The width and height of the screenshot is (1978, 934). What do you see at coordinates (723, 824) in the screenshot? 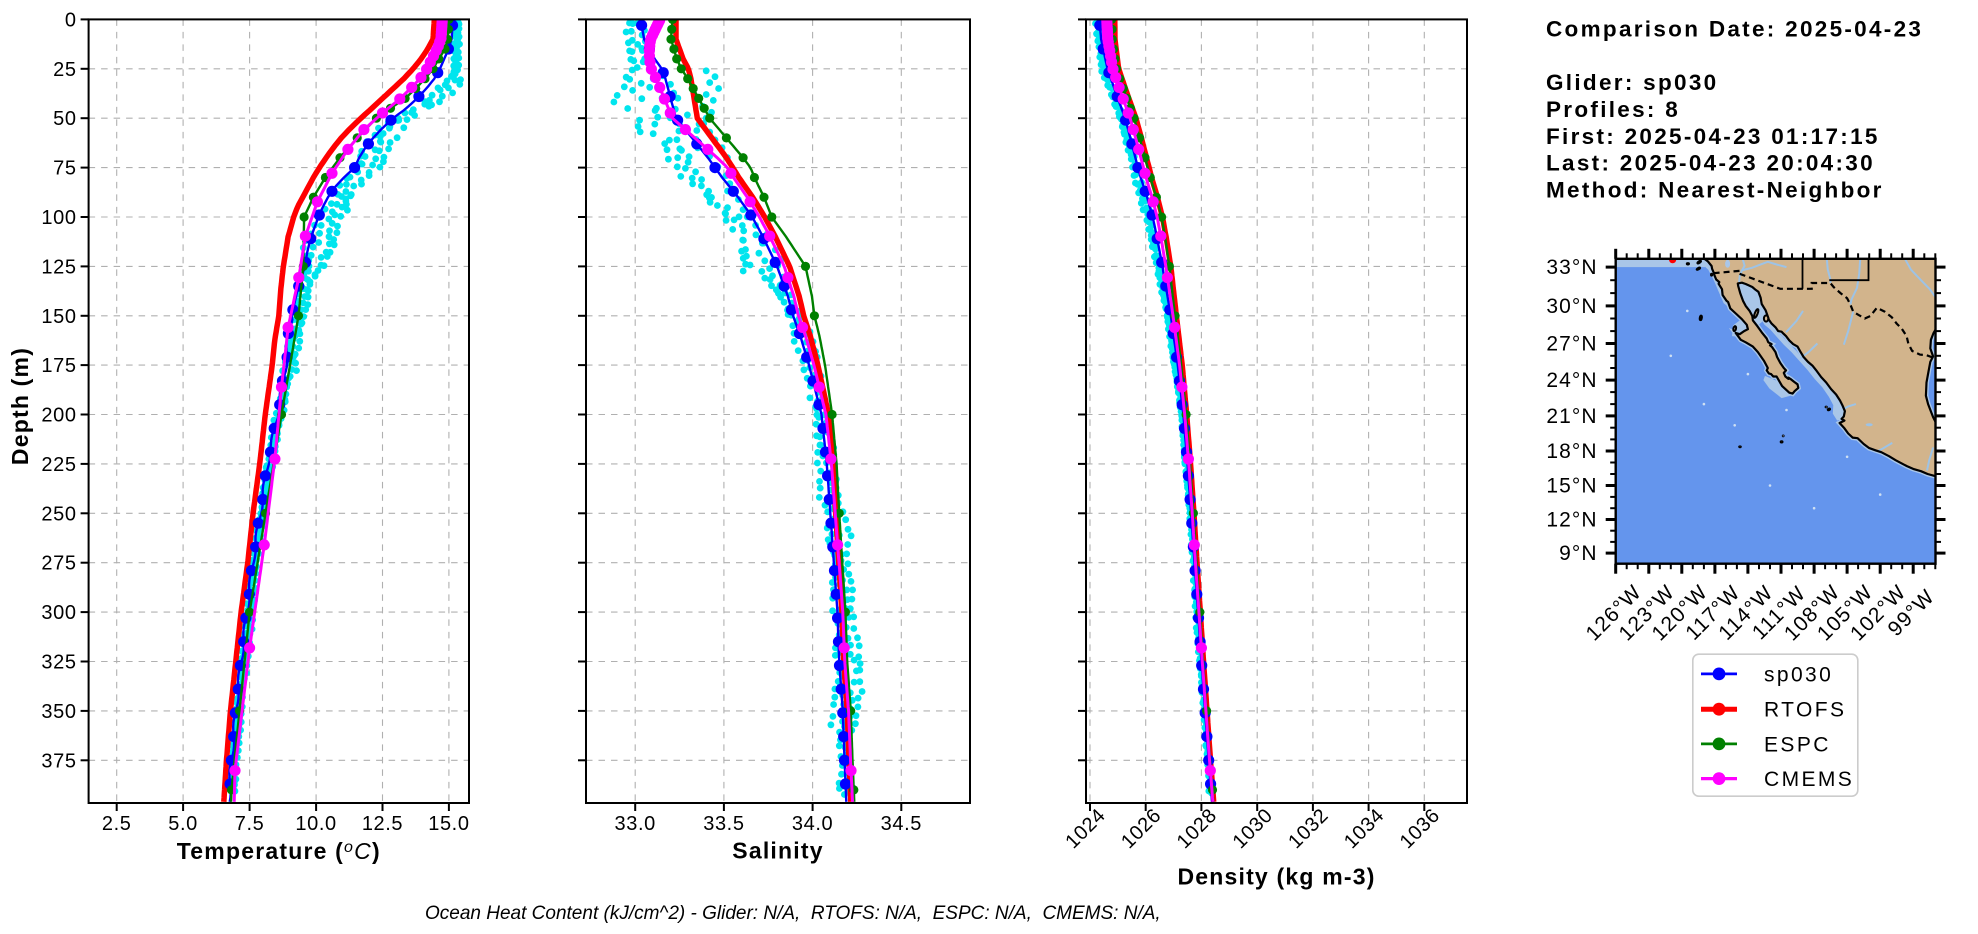
I see `svg-text: 33.5` at bounding box center [723, 824].